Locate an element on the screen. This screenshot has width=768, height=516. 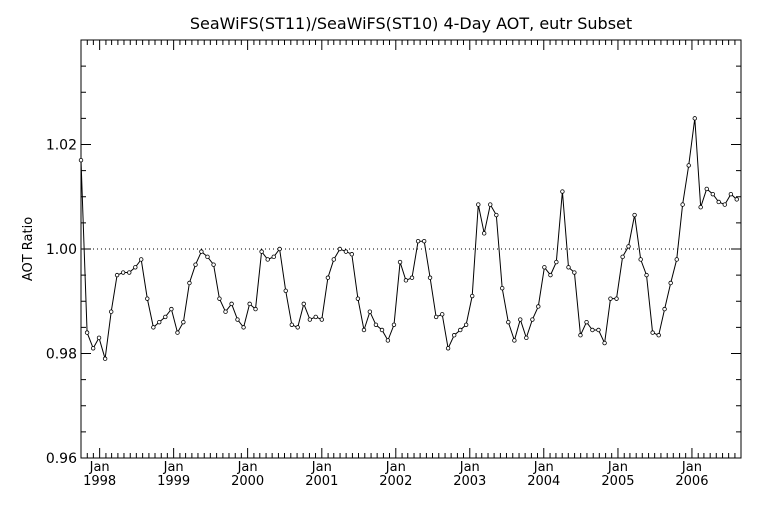
x-tick-year-label: 2000 is located at coordinates (247, 481).